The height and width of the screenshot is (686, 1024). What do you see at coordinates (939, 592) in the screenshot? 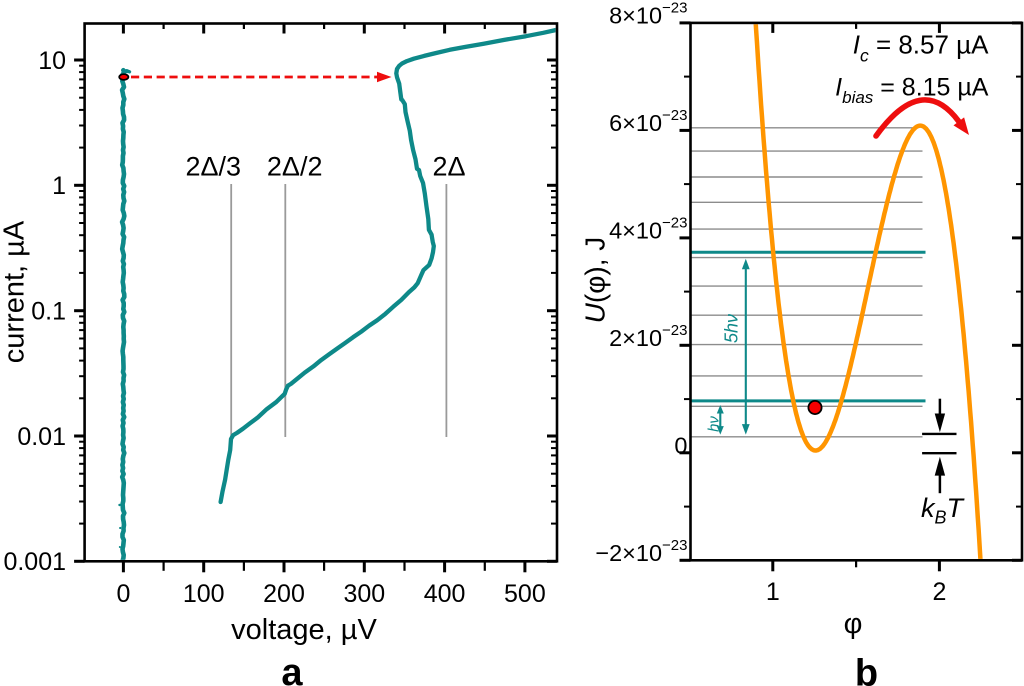
I see `svg-text: 2` at bounding box center [939, 592].